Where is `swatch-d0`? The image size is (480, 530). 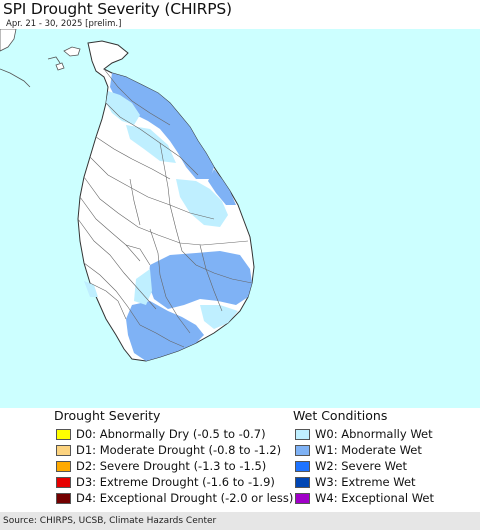 swatch-d0 is located at coordinates (63, 434).